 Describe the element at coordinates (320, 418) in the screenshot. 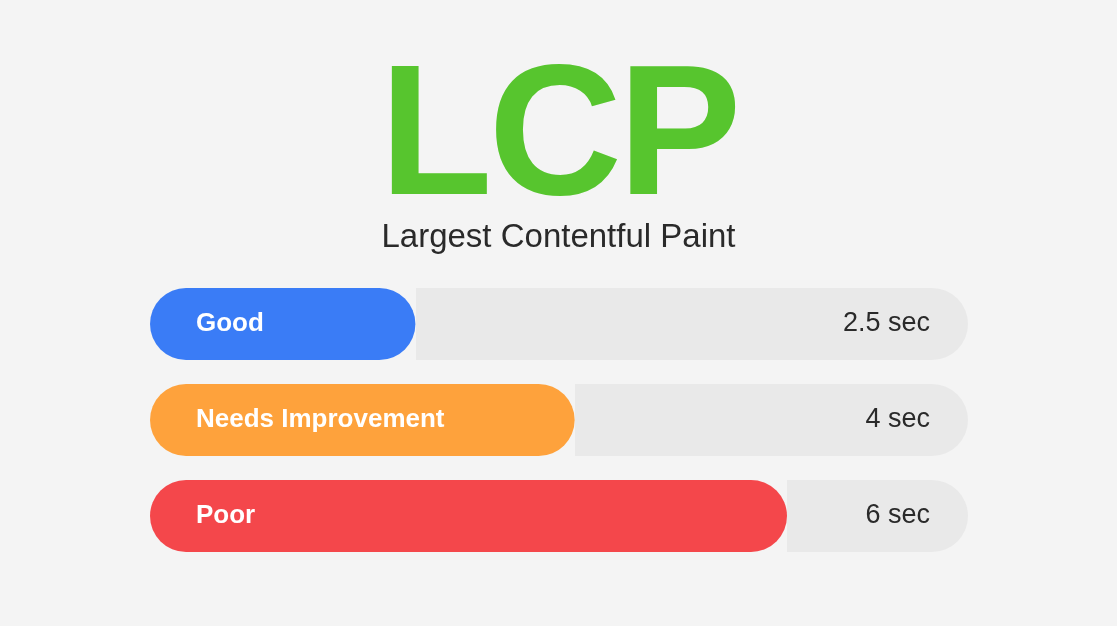

I see `y-tick-label: Needs Improvement` at that location.